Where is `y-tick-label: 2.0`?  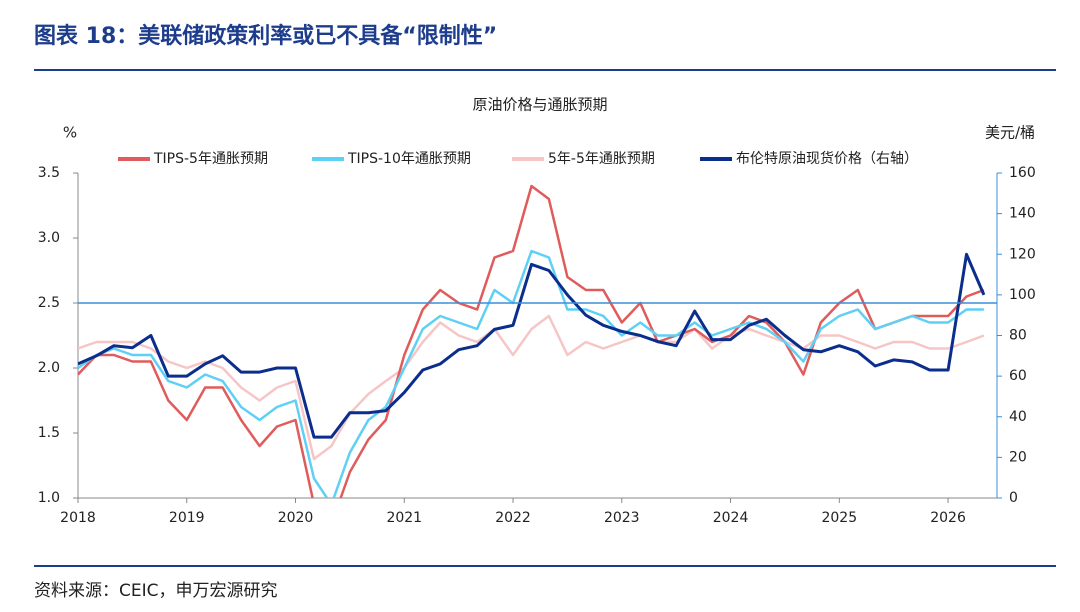 y-tick-label: 2.0 is located at coordinates (49, 368).